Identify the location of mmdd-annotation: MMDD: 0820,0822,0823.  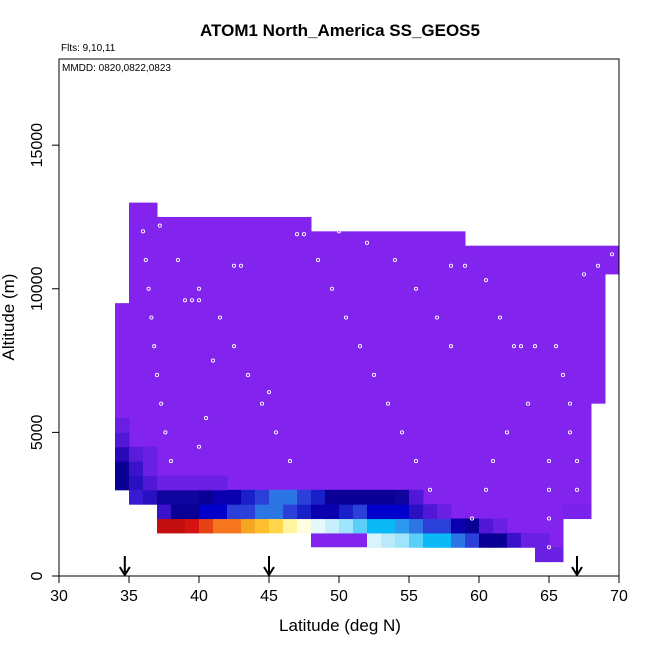
(116, 68).